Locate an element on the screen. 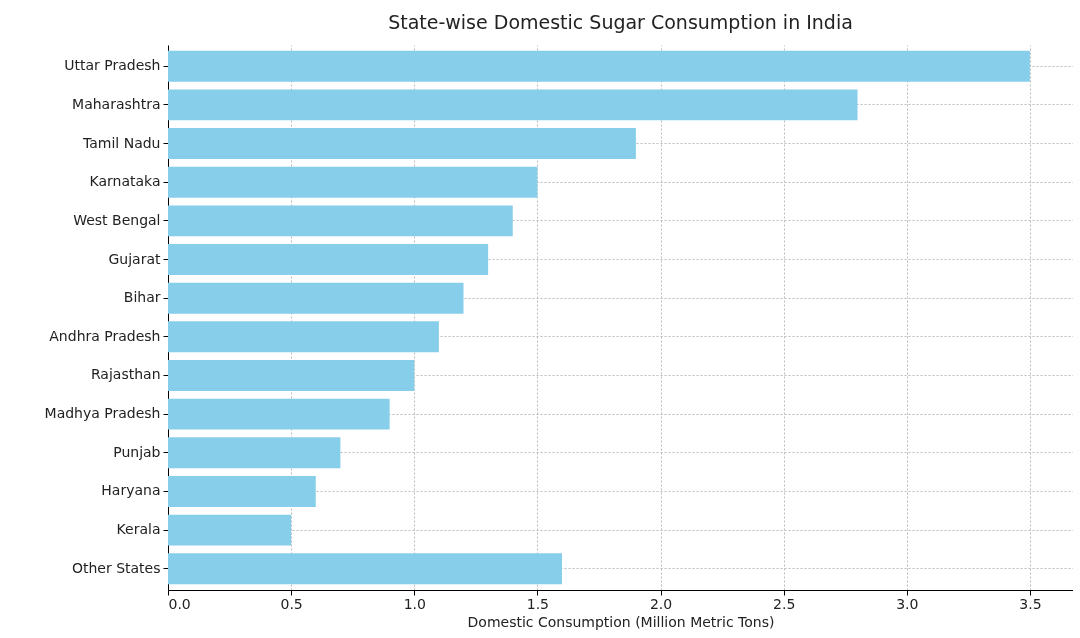 The height and width of the screenshot is (638, 1080). x-tick-label: 2.5 is located at coordinates (784, 603).